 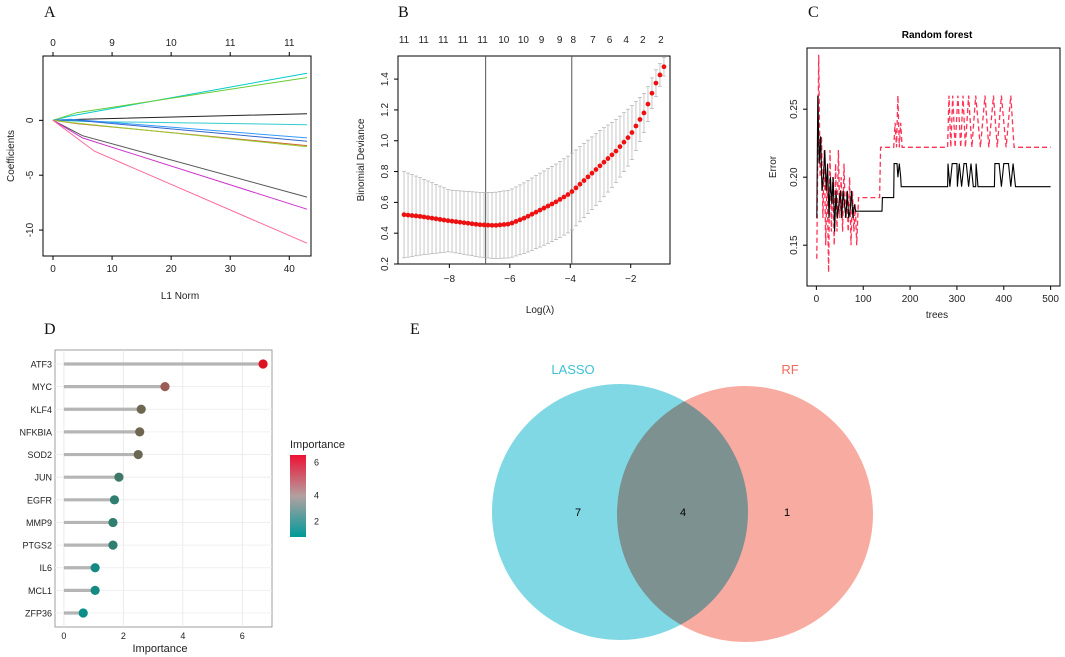 What do you see at coordinates (572, 369) in the screenshot?
I see `venn-label-lasso: LASSO` at bounding box center [572, 369].